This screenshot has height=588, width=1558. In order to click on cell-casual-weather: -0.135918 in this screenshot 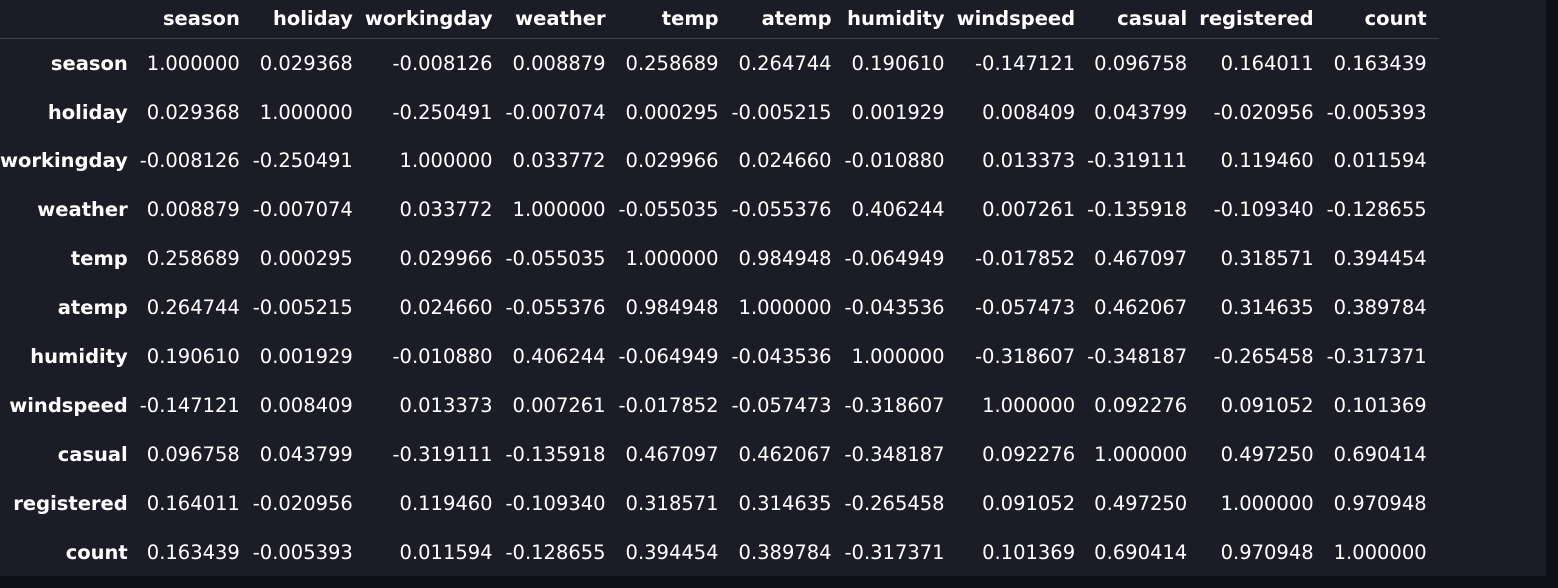, I will do `click(555, 454)`.